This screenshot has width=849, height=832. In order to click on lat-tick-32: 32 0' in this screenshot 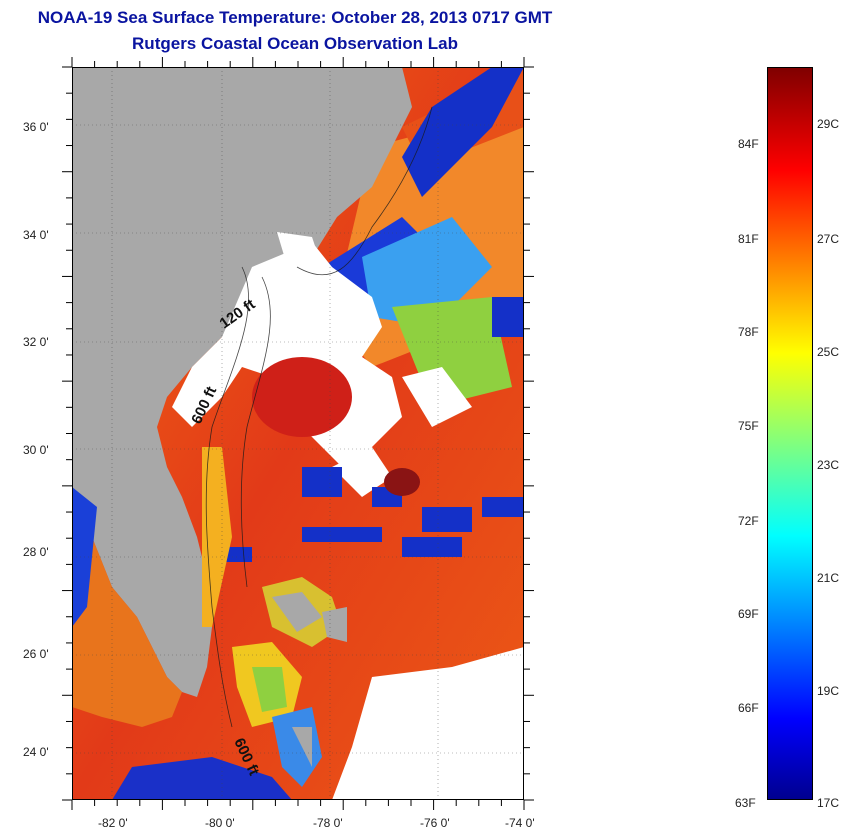, I will do `click(36, 342)`.